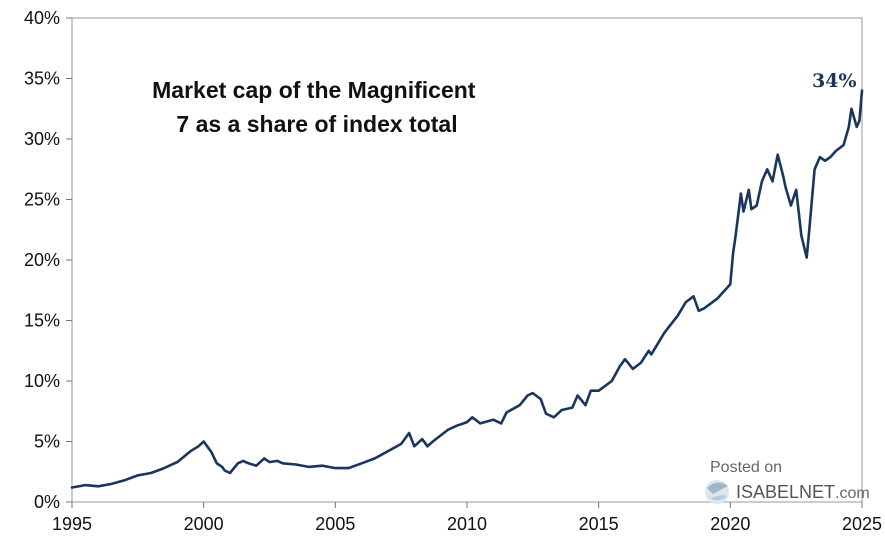 This screenshot has width=885, height=546. I want to click on x-tick-label: 2000, so click(204, 524).